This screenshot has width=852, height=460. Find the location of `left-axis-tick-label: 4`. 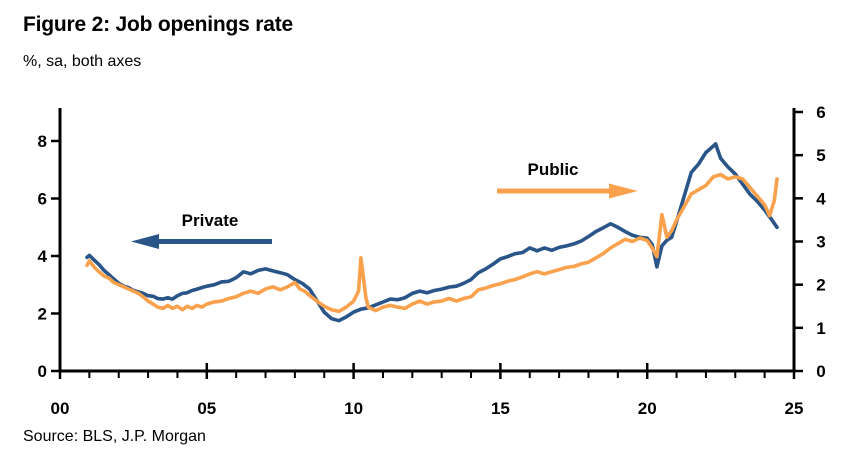

left-axis-tick-label: 4 is located at coordinates (43, 256).